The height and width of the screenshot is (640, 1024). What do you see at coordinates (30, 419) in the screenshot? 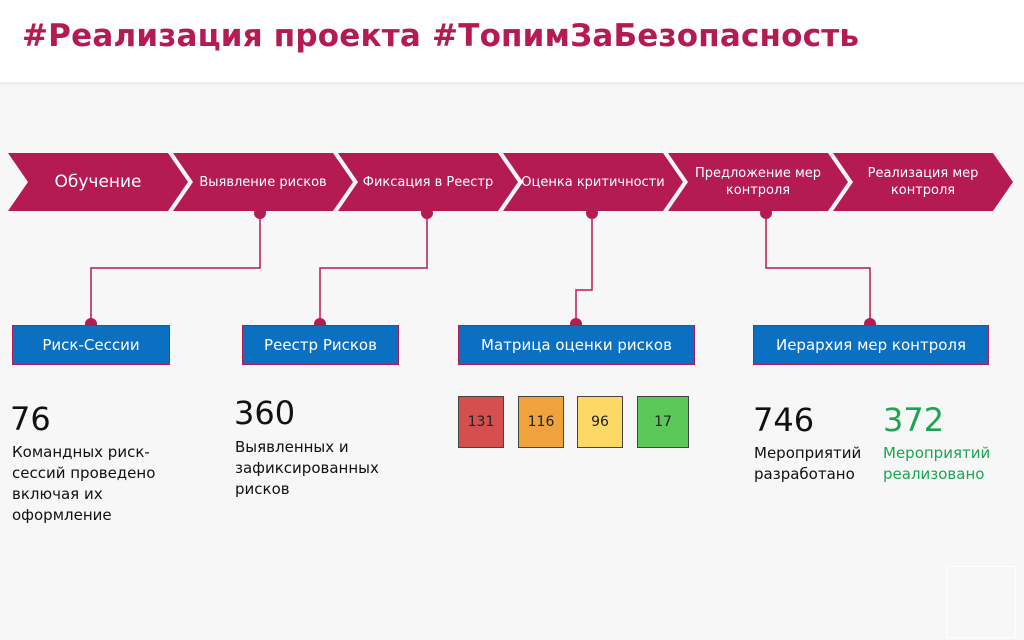
I see `sessions-value: 76` at bounding box center [30, 419].